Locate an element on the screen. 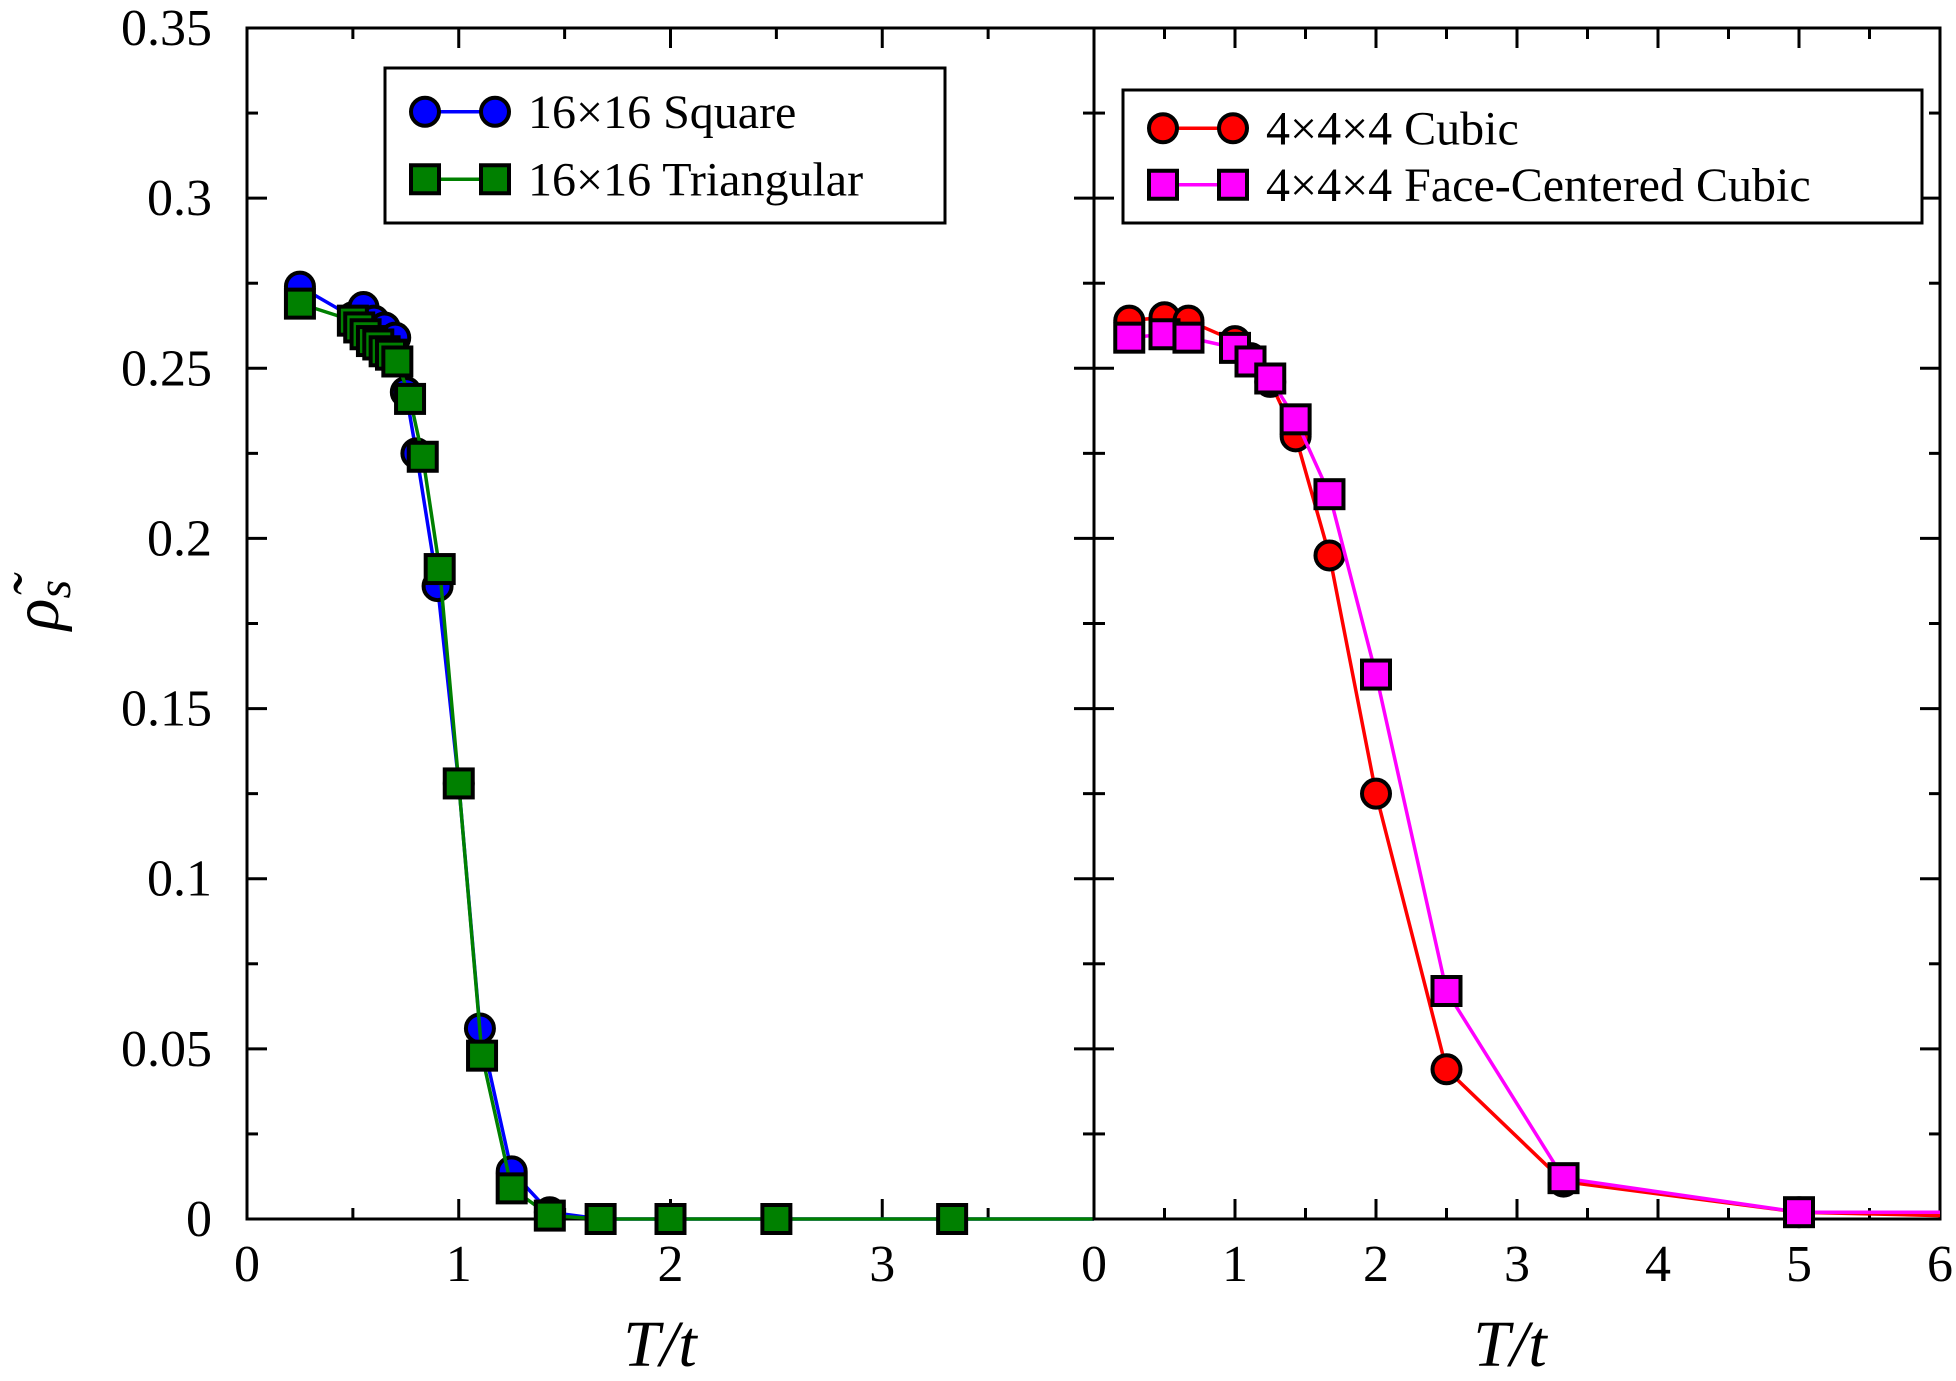 Image resolution: width=1956 pixels, height=1381 pixels. legend-label: 4×4×4 Face-Centered Cubic is located at coordinates (1538, 185).